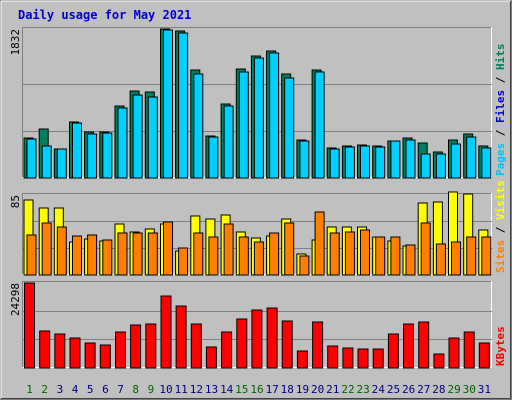 The width and height of the screenshot is (512, 400). Describe the element at coordinates (227, 389) in the screenshot. I see `day-label: 14` at that location.